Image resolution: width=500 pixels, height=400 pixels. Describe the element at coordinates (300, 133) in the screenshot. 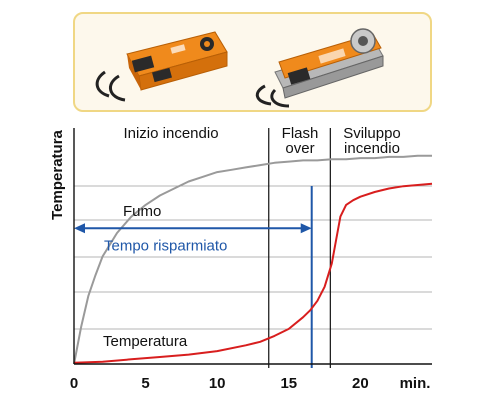

I see `phase-label: Flash` at that location.